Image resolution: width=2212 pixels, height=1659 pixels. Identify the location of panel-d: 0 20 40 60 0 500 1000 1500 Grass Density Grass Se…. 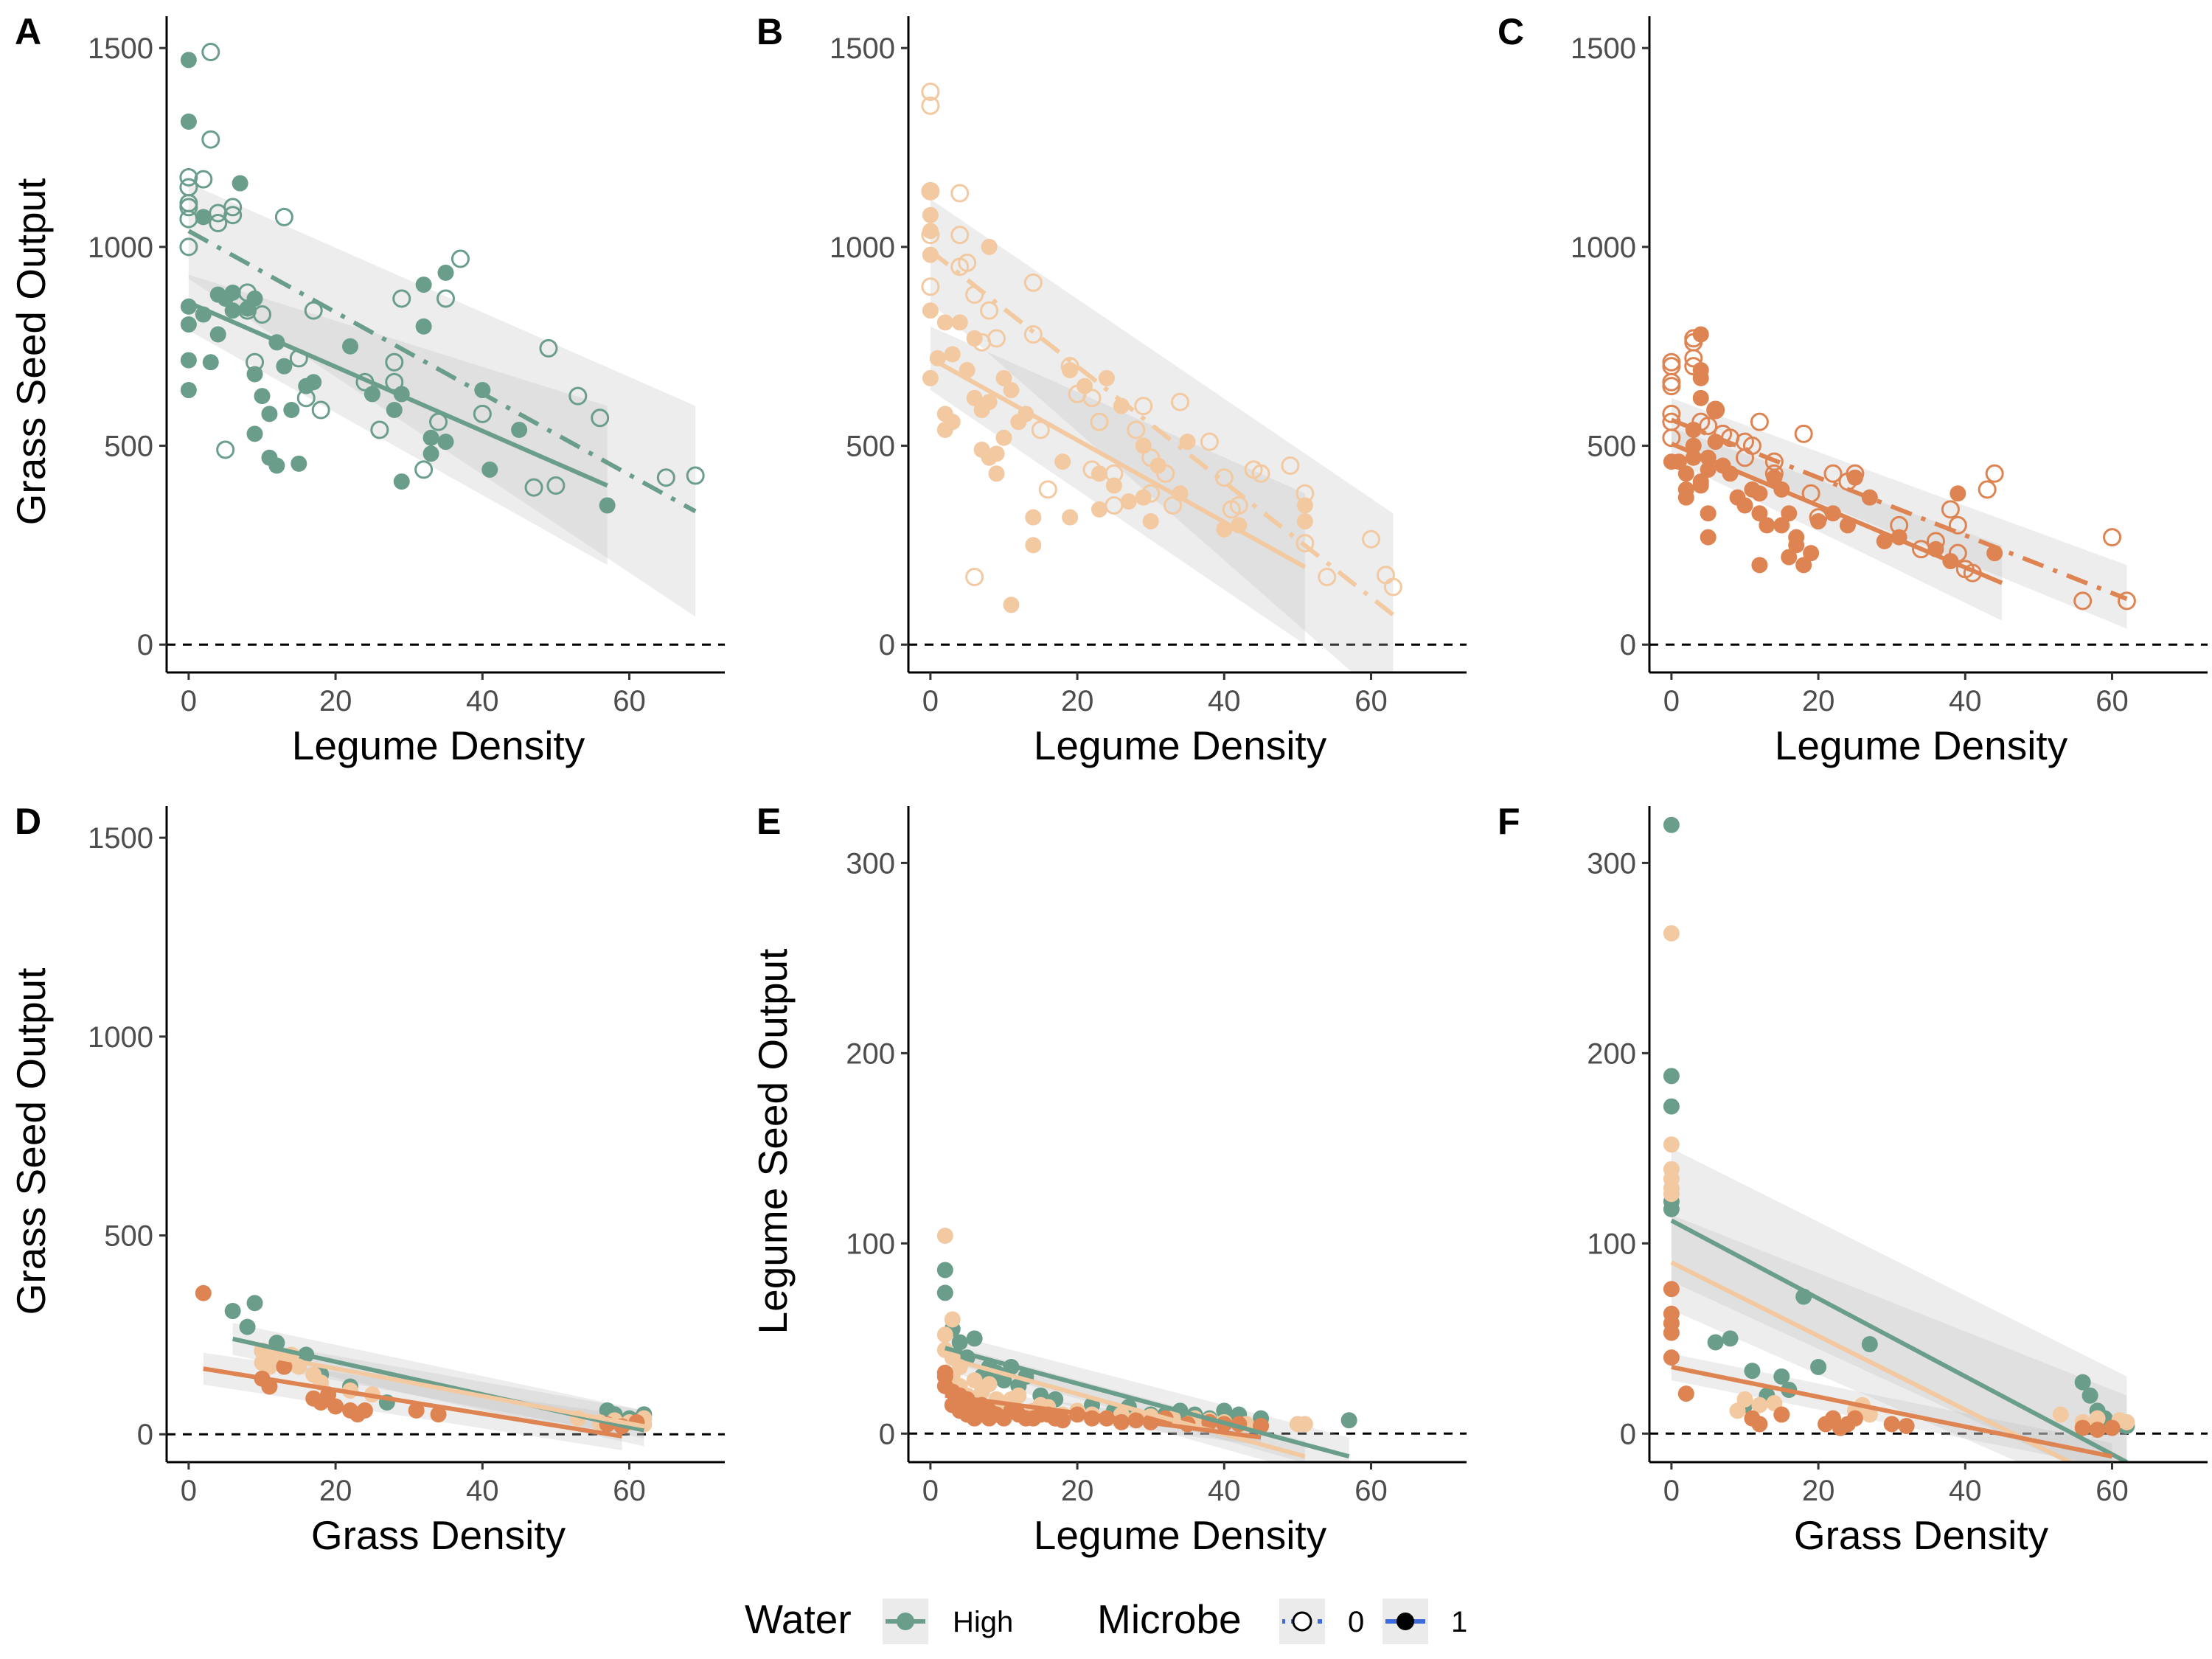
(366, 1179).